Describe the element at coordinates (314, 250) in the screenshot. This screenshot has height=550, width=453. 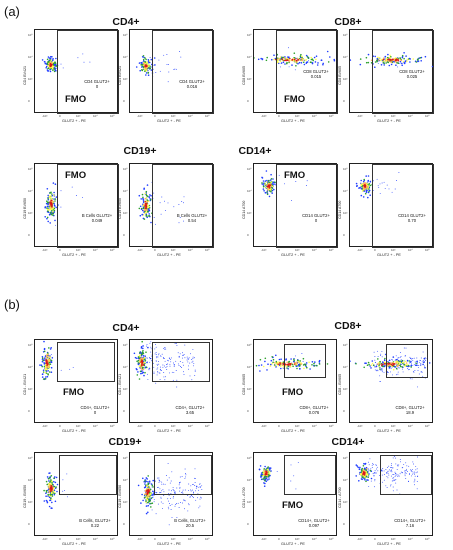
I see `x-tick-label: 10⁴` at that location.